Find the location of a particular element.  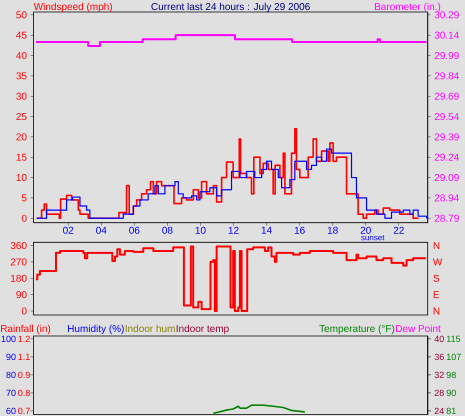

y-tick-label: 35 is located at coordinates (21, 76).